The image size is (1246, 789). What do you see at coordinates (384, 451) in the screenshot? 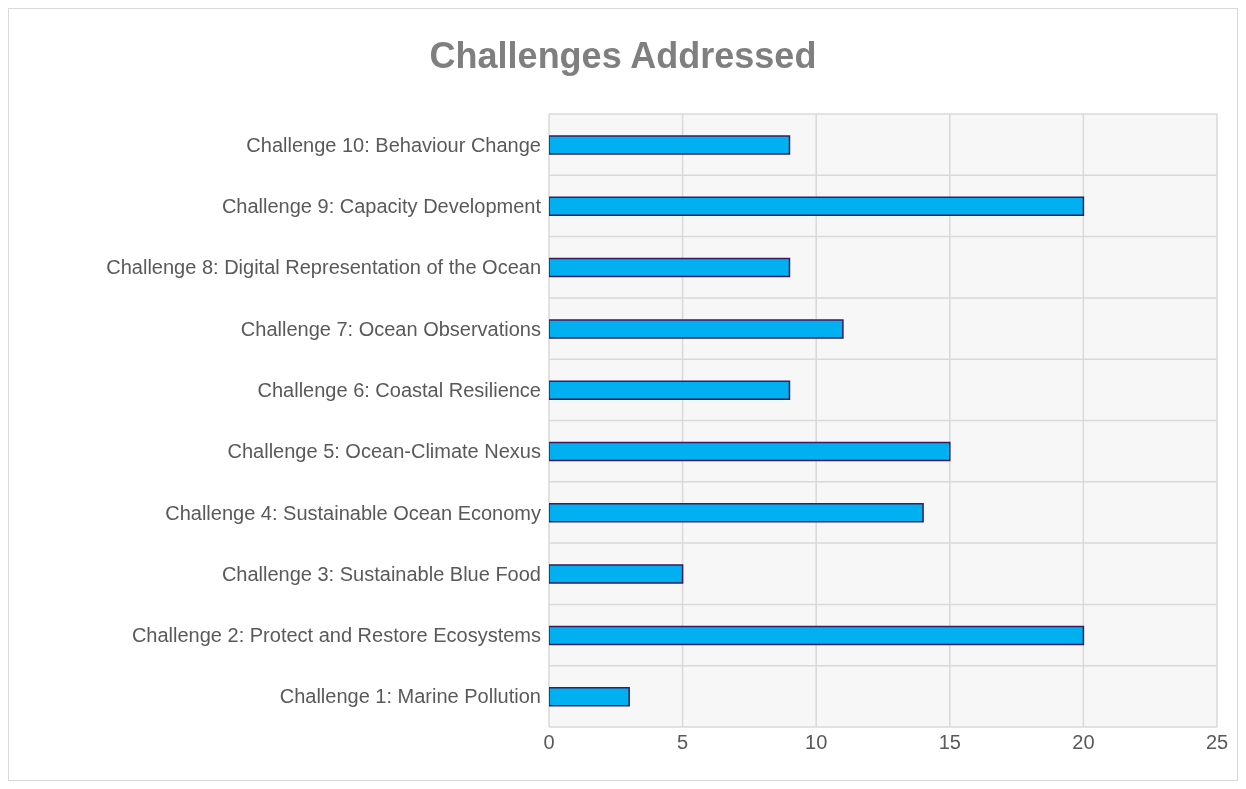
I see `y-tick-label: Challenge 5: Ocean-Climate Nexus` at bounding box center [384, 451].